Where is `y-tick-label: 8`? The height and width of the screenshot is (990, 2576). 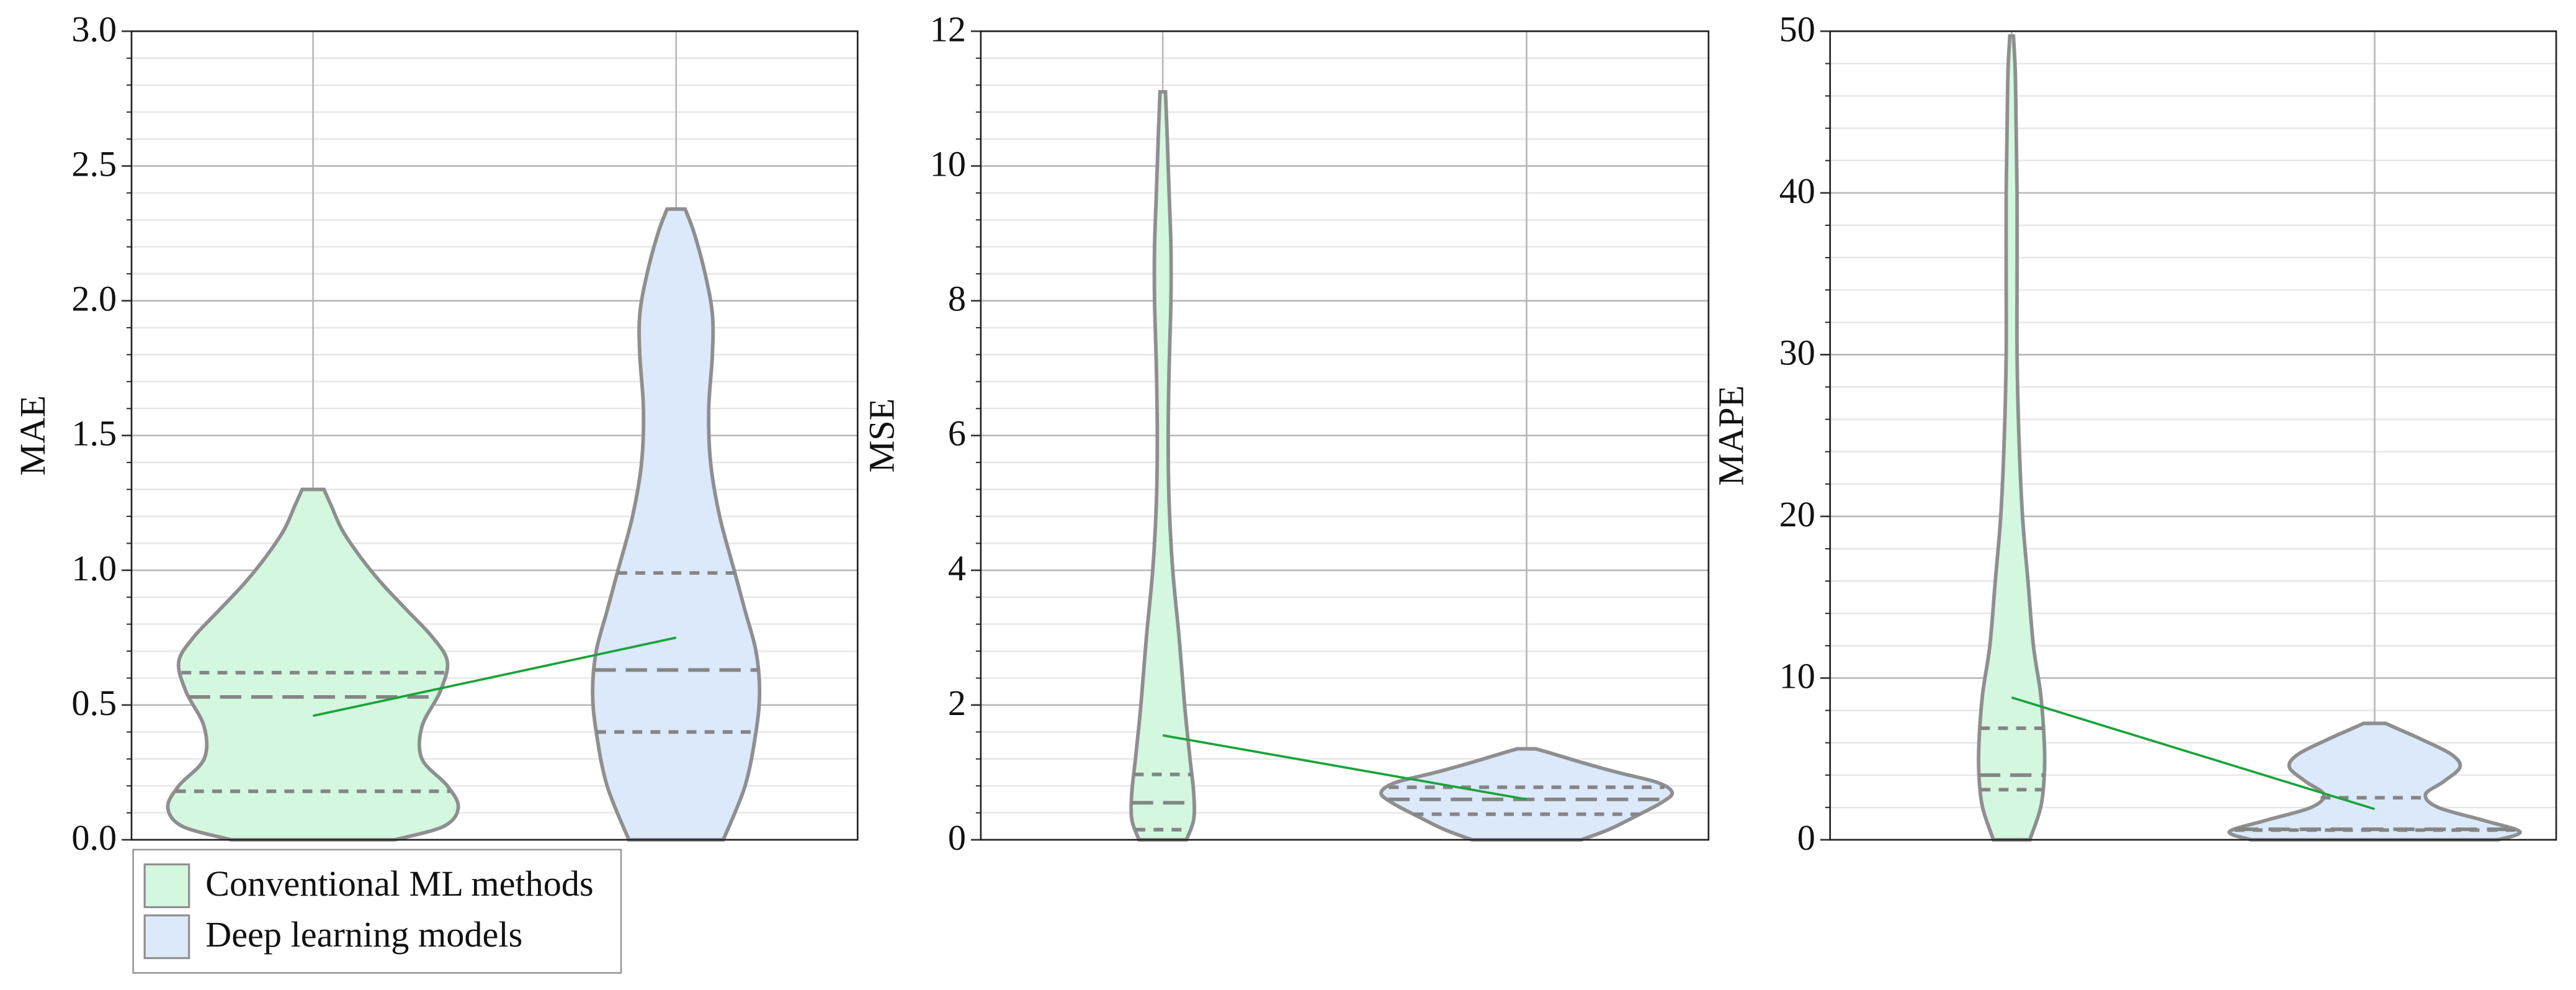
y-tick-label: 8 is located at coordinates (957, 299).